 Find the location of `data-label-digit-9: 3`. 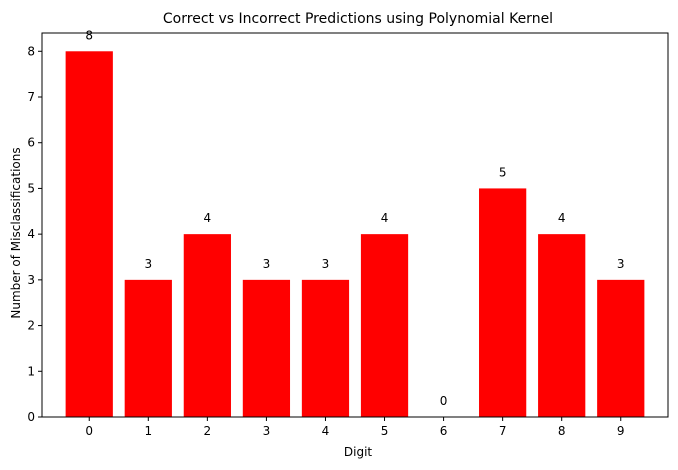

data-label-digit-9: 3 is located at coordinates (621, 264).